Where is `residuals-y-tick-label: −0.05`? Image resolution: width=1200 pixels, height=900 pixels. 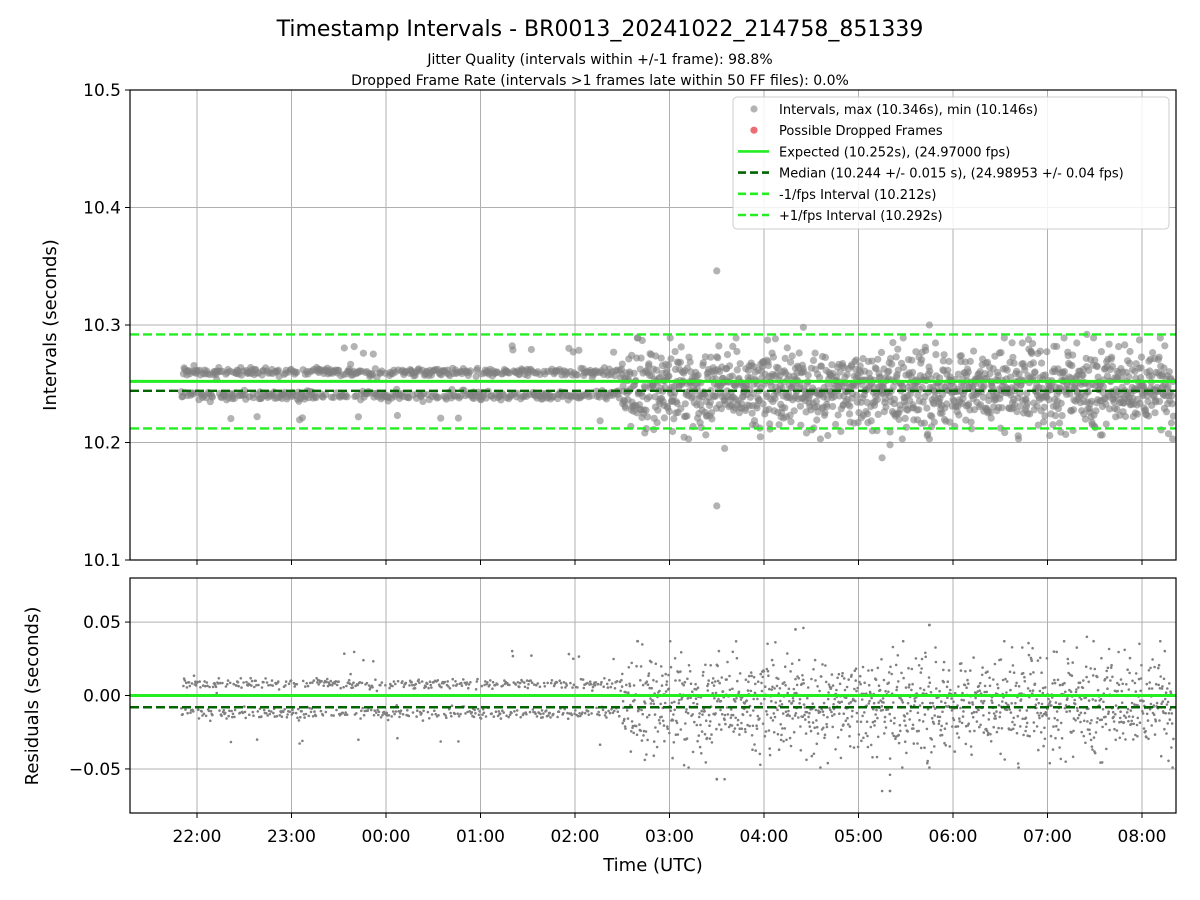 residuals-y-tick-label: −0.05 is located at coordinates (95, 770).